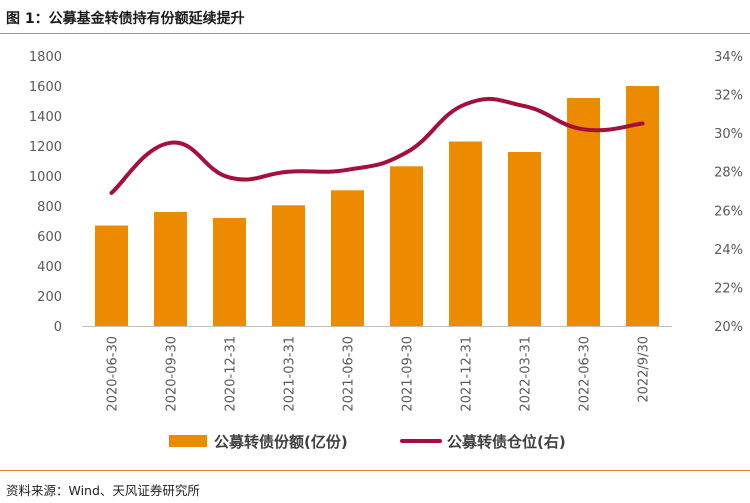 This screenshot has width=750, height=503. I want to click on x-tick-label: 2021-03-31, so click(290, 374).